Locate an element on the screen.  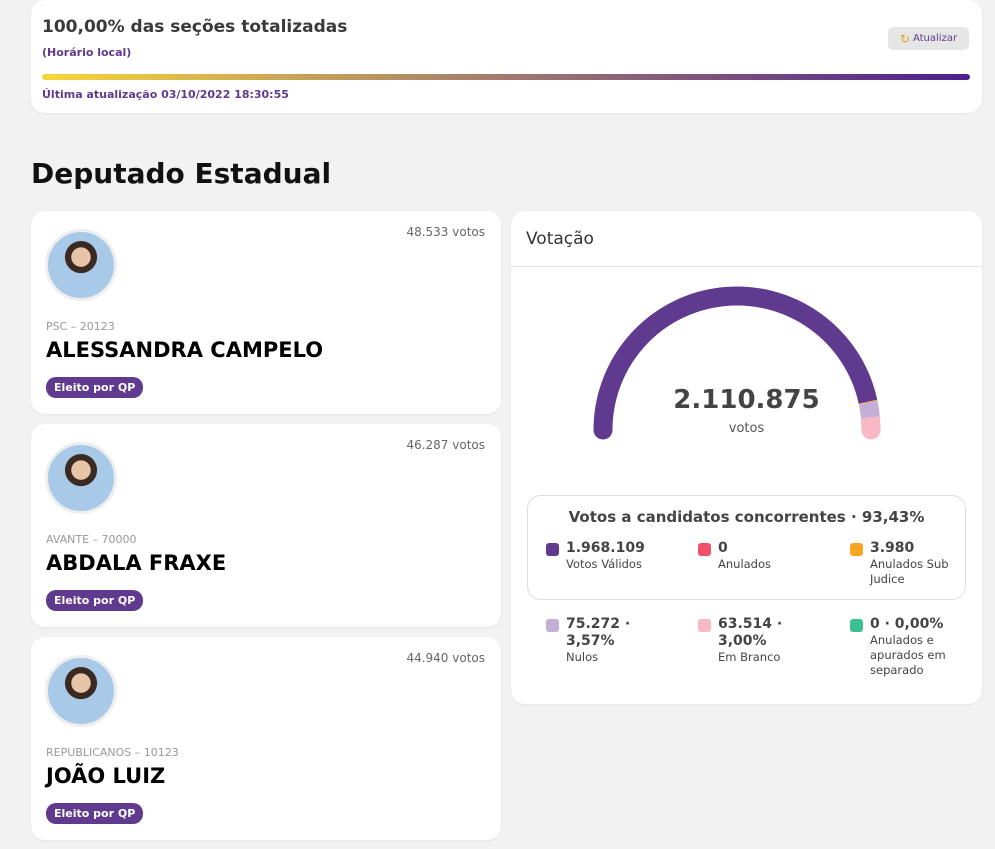
legend-label: Anulados is located at coordinates (745, 564).